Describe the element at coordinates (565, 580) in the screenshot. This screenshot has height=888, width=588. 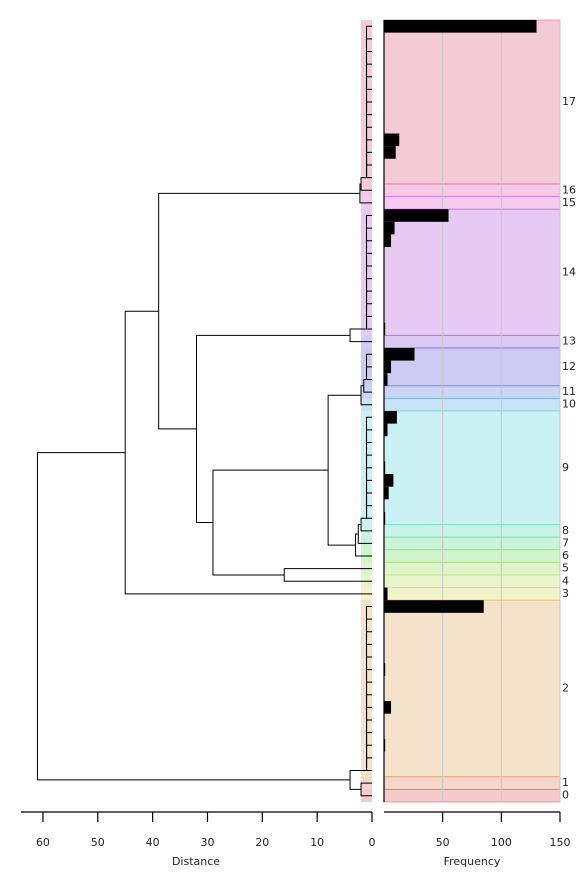
I see `cluster-label: 4` at that location.